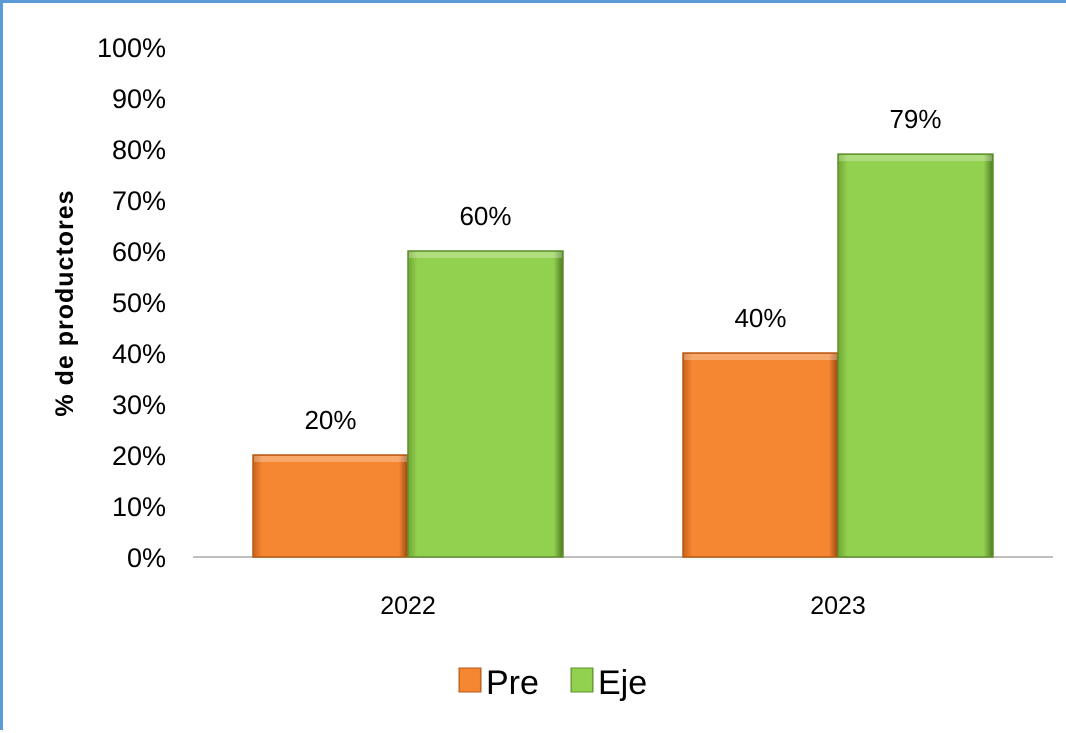  What do you see at coordinates (485, 216) in the screenshot?
I see `data-label: 60%` at bounding box center [485, 216].